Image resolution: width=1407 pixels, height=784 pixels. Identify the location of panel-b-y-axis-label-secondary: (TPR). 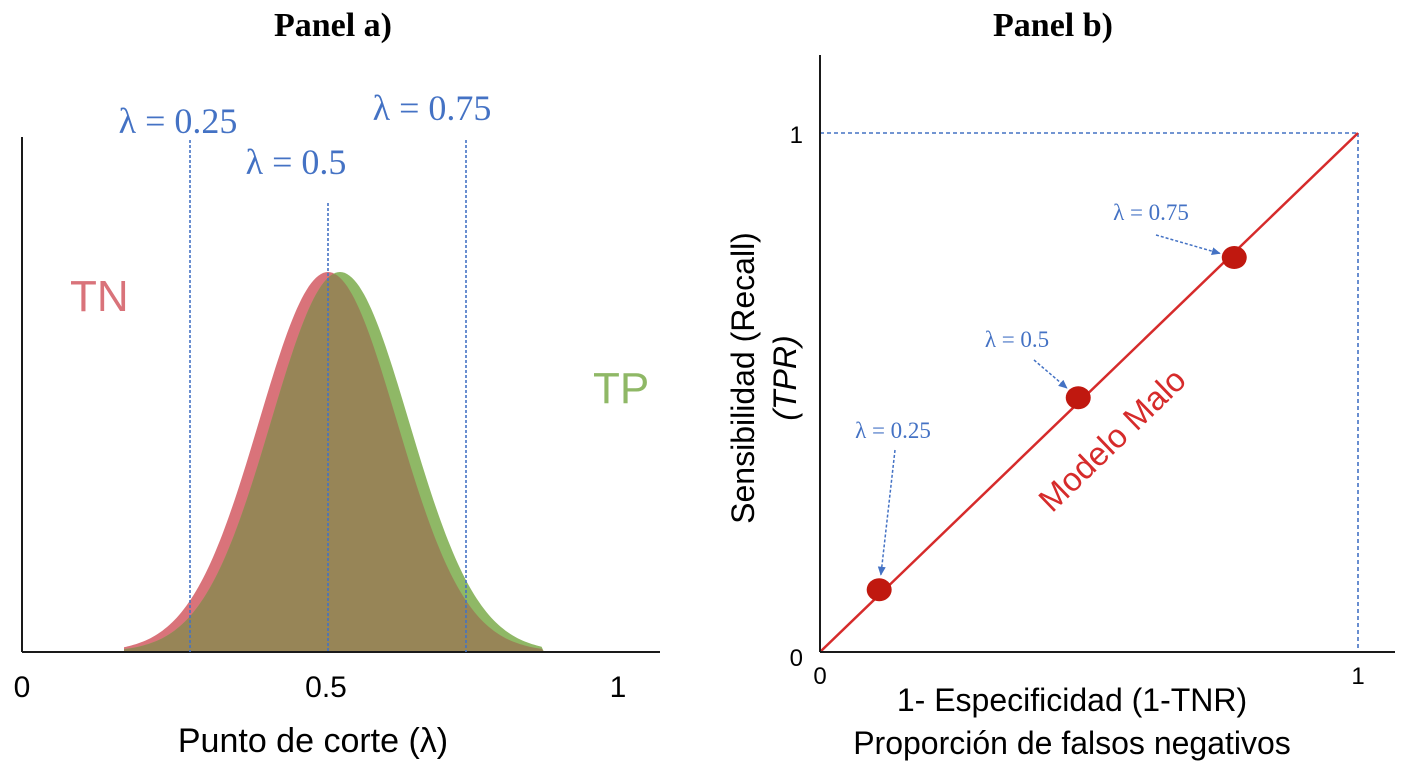
(785, 377).